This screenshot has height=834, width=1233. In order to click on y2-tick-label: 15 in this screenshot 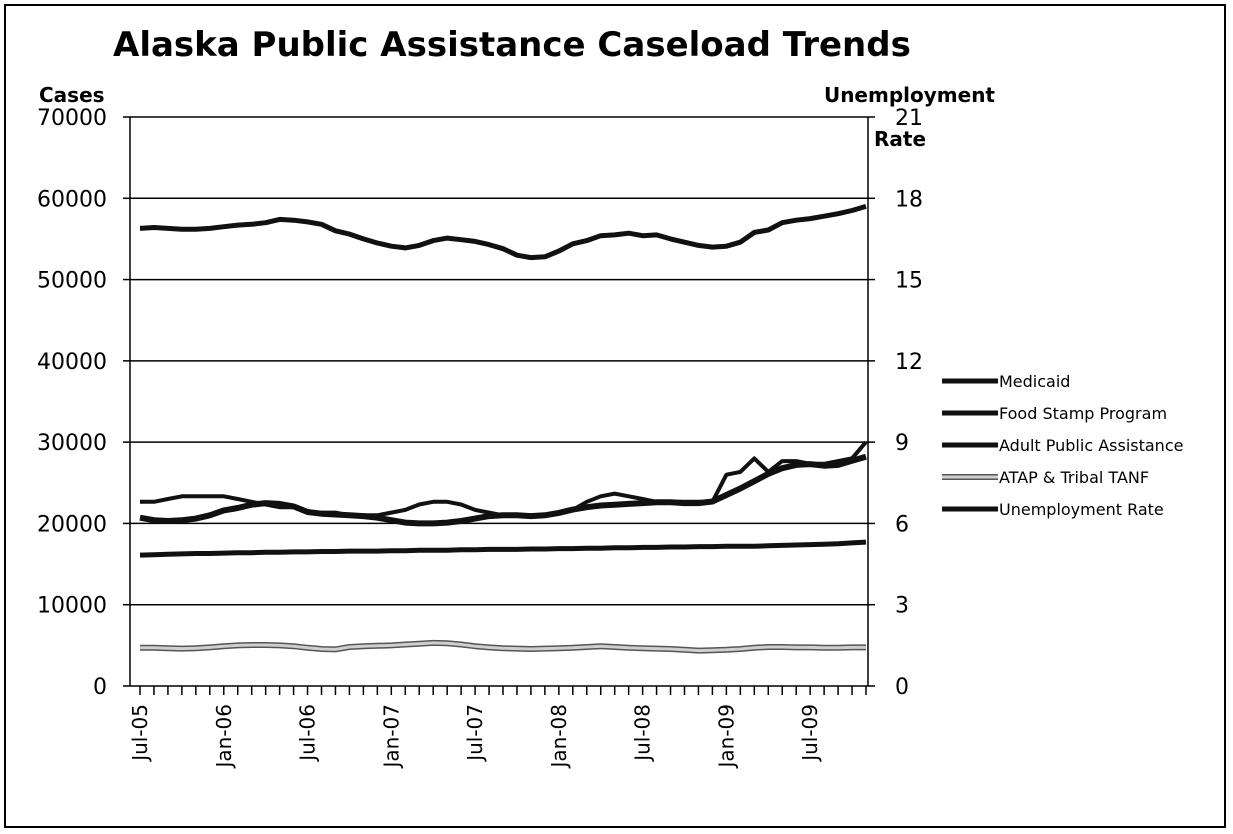, I will do `click(909, 281)`.